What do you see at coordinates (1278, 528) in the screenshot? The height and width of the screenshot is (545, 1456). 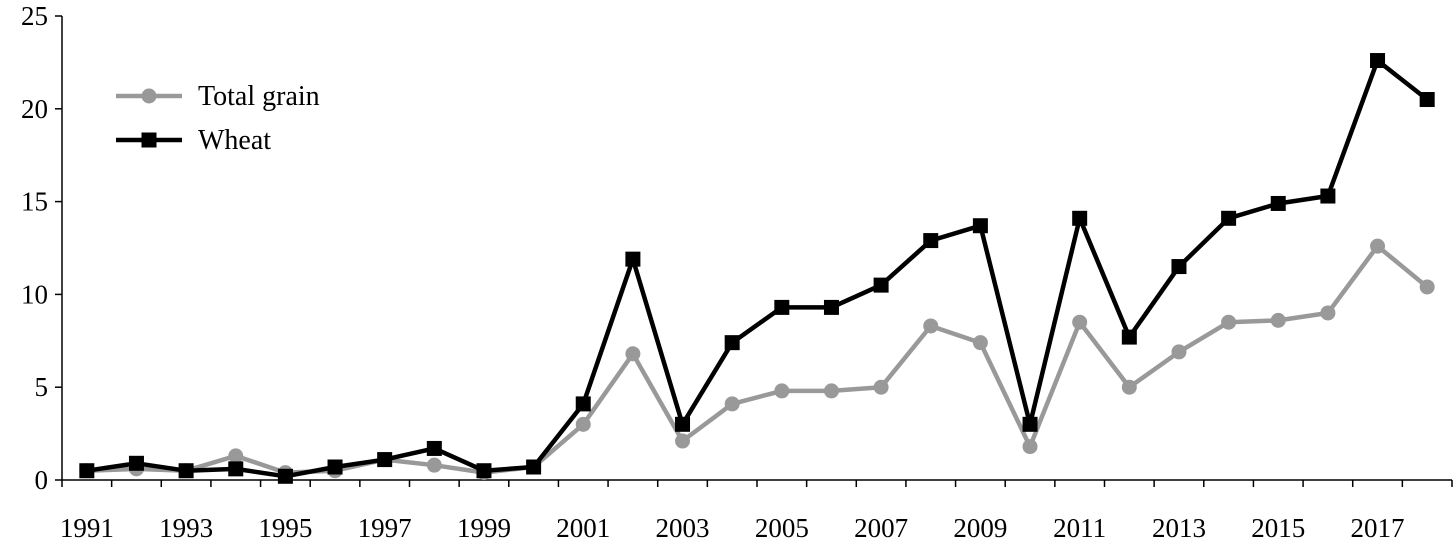 I see `x-tick-label: 2015` at bounding box center [1278, 528].